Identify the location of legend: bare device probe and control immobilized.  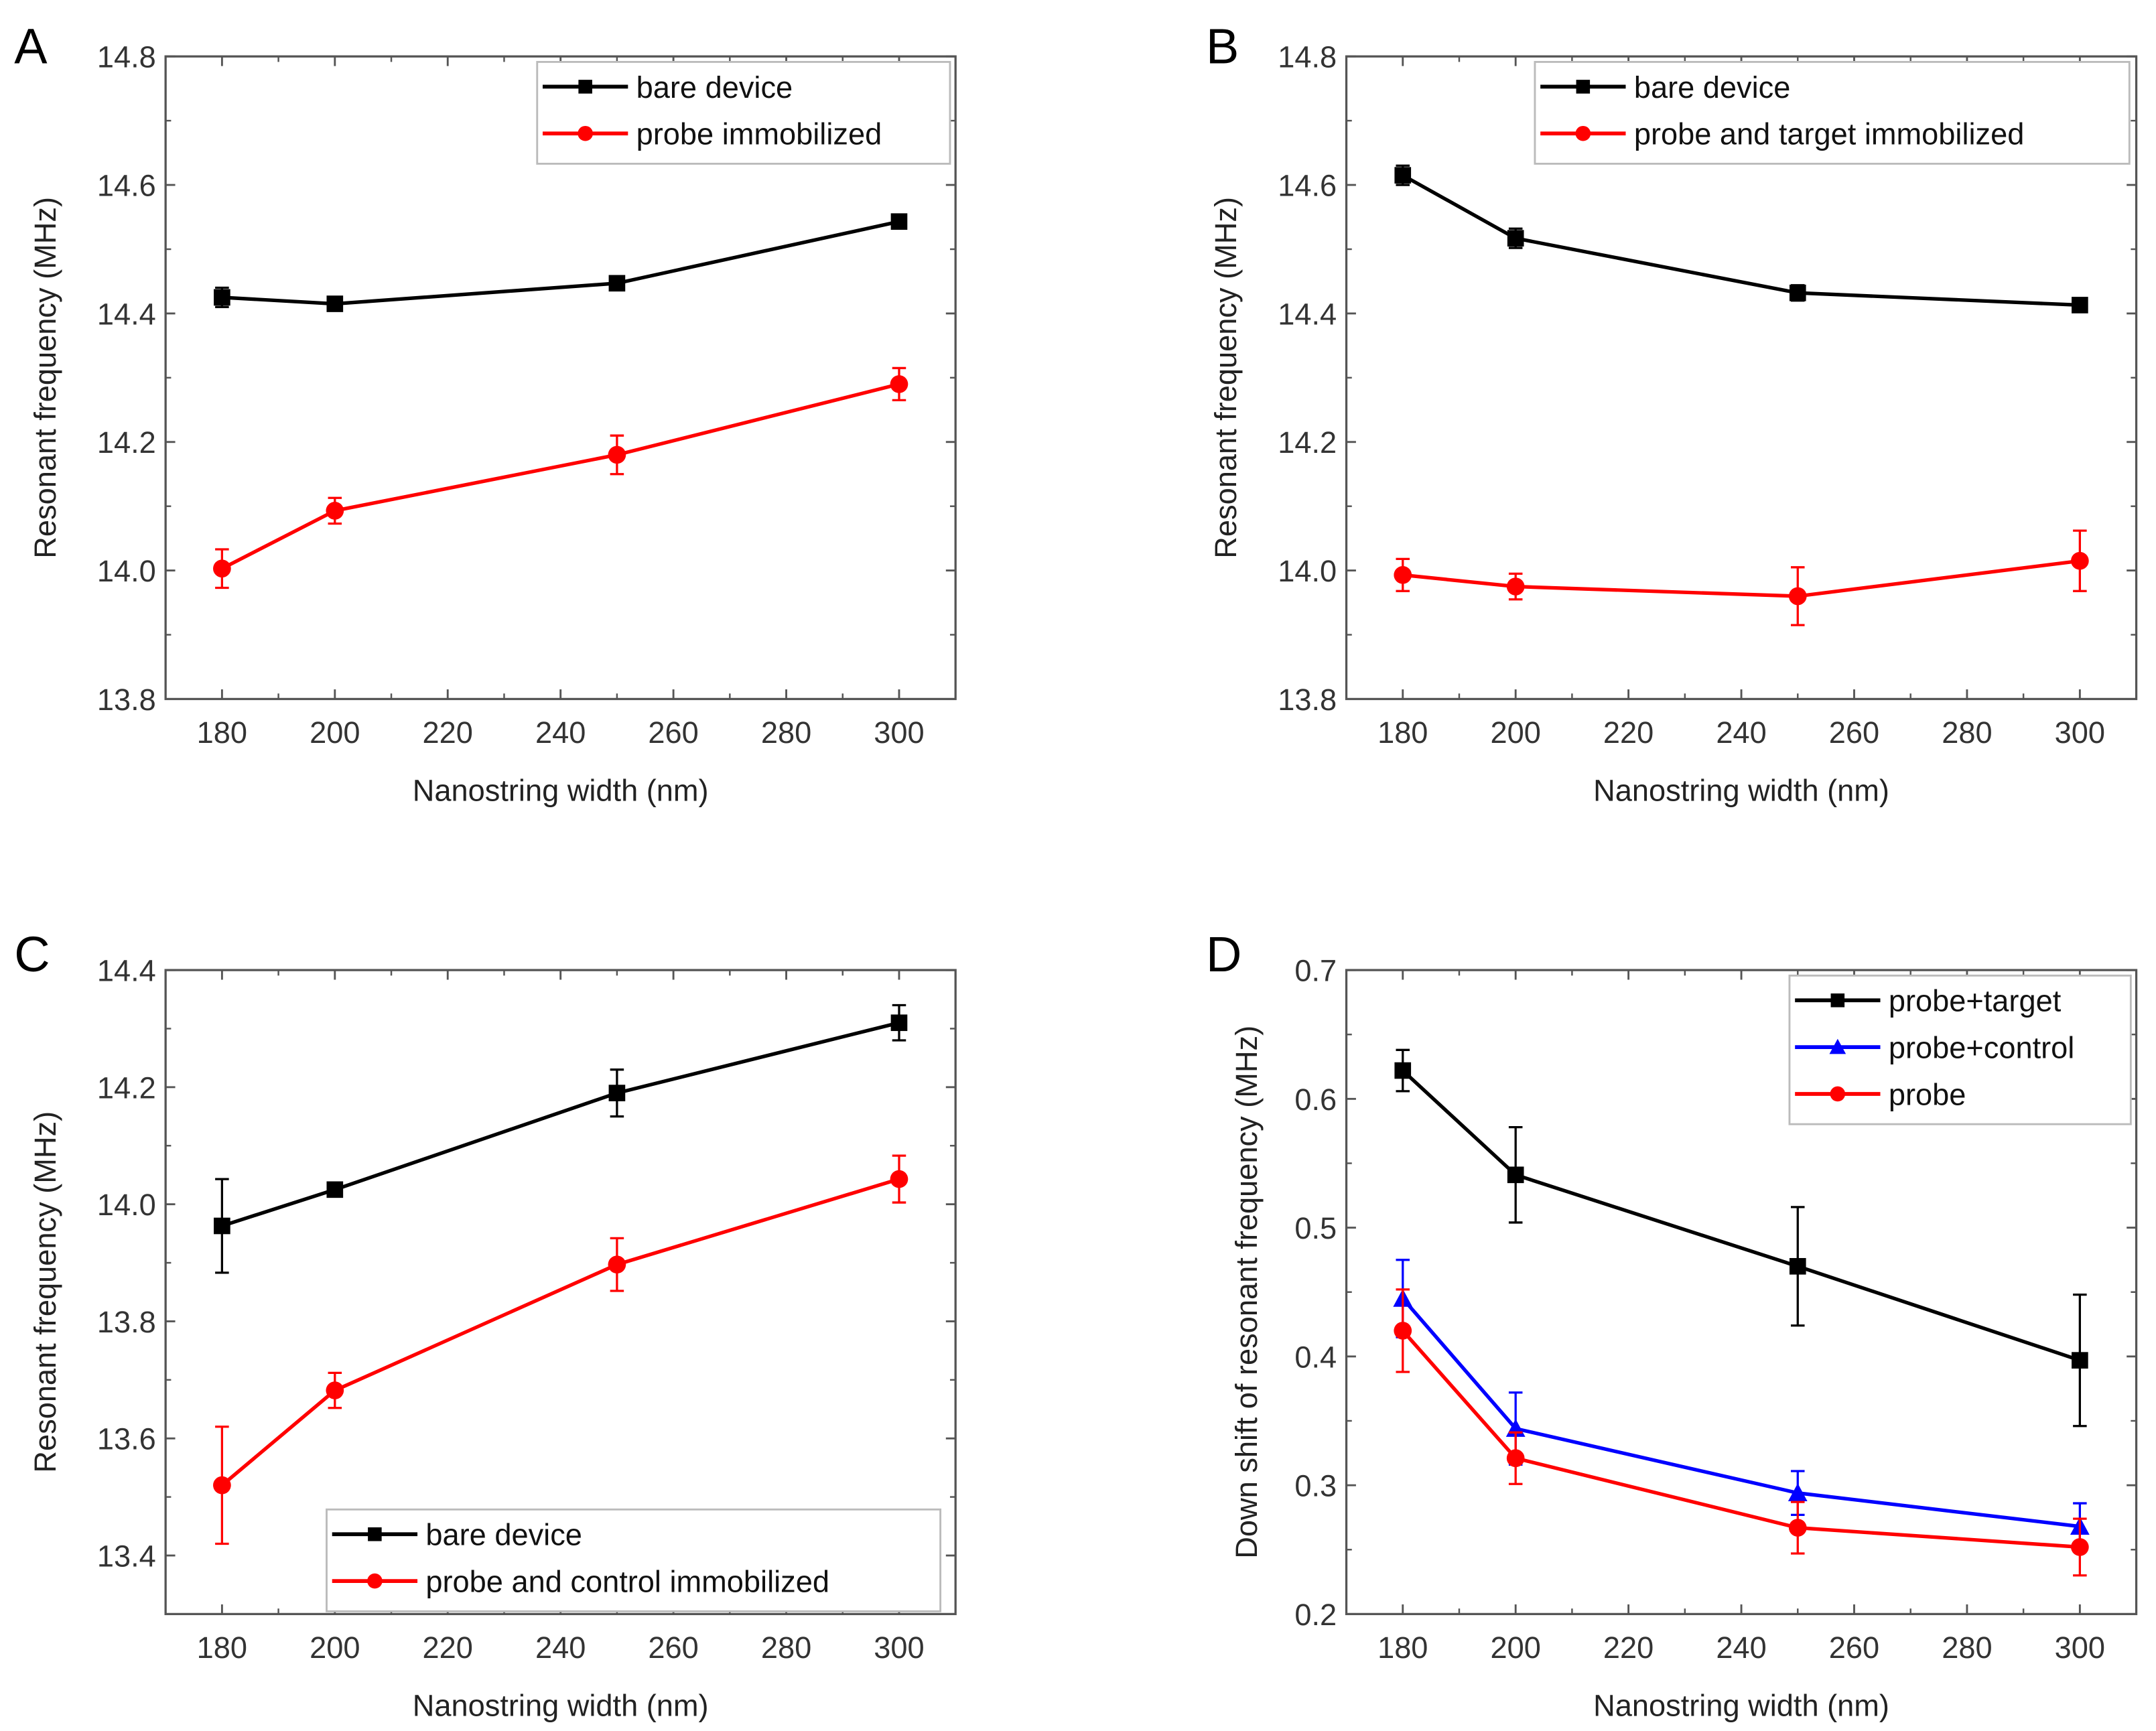
(634, 1560).